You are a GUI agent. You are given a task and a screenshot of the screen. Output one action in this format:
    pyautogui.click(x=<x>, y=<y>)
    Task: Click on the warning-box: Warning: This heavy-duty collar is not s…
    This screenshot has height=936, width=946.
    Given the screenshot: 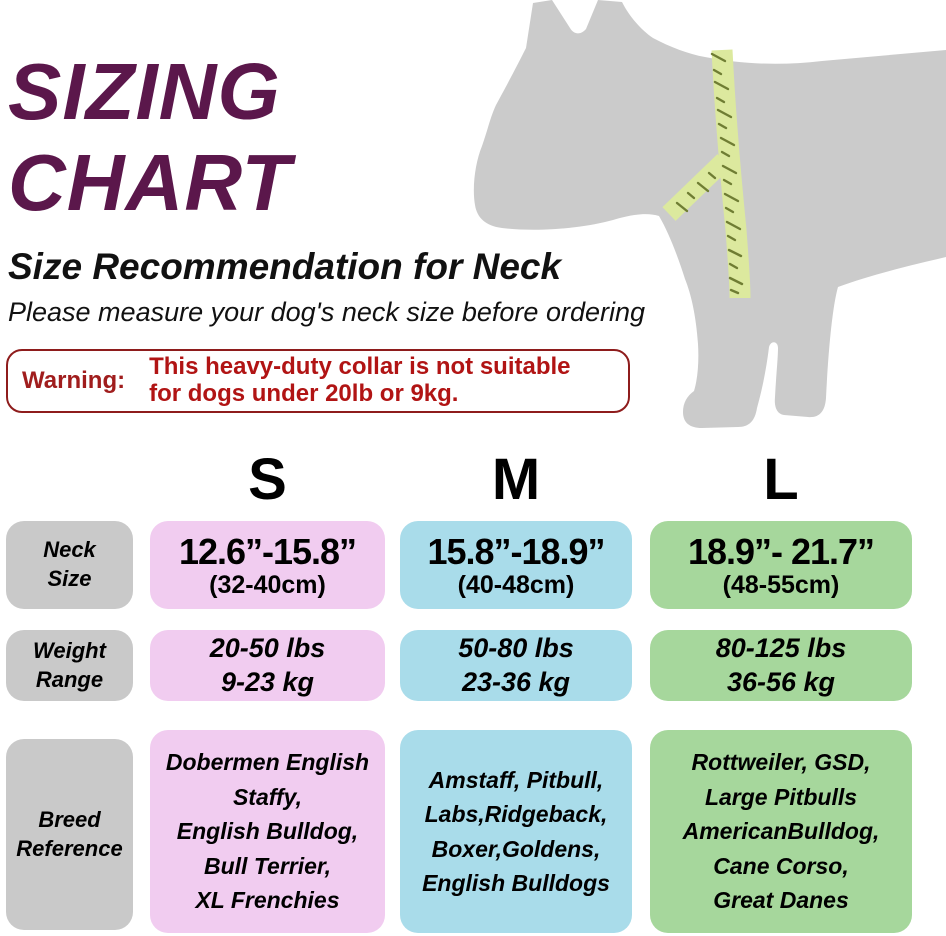 What is the action you would take?
    pyautogui.click(x=318, y=381)
    